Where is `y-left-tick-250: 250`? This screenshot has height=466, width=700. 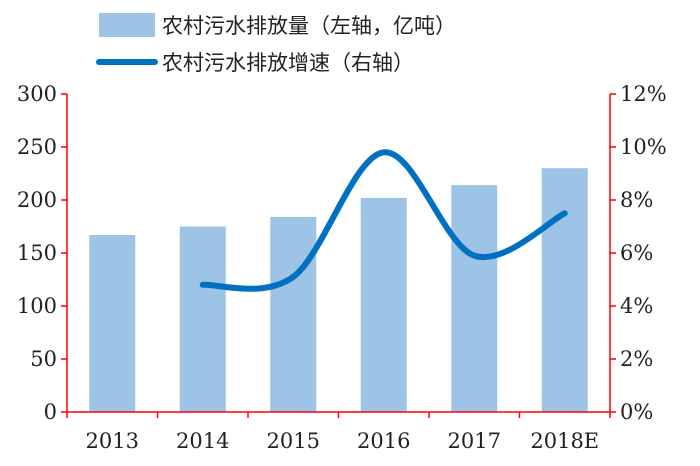
y-left-tick-250: 250 is located at coordinates (37, 147).